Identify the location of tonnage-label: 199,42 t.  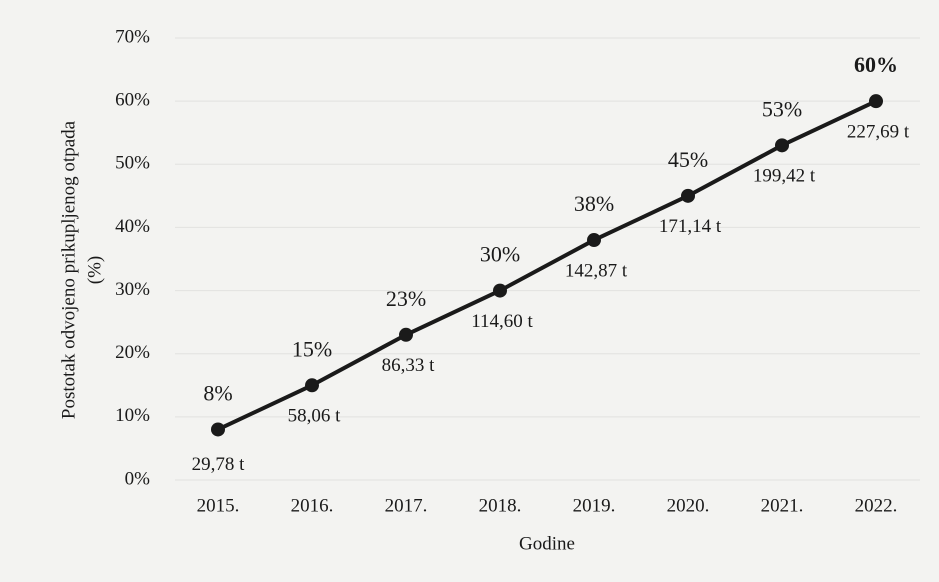
(784, 176).